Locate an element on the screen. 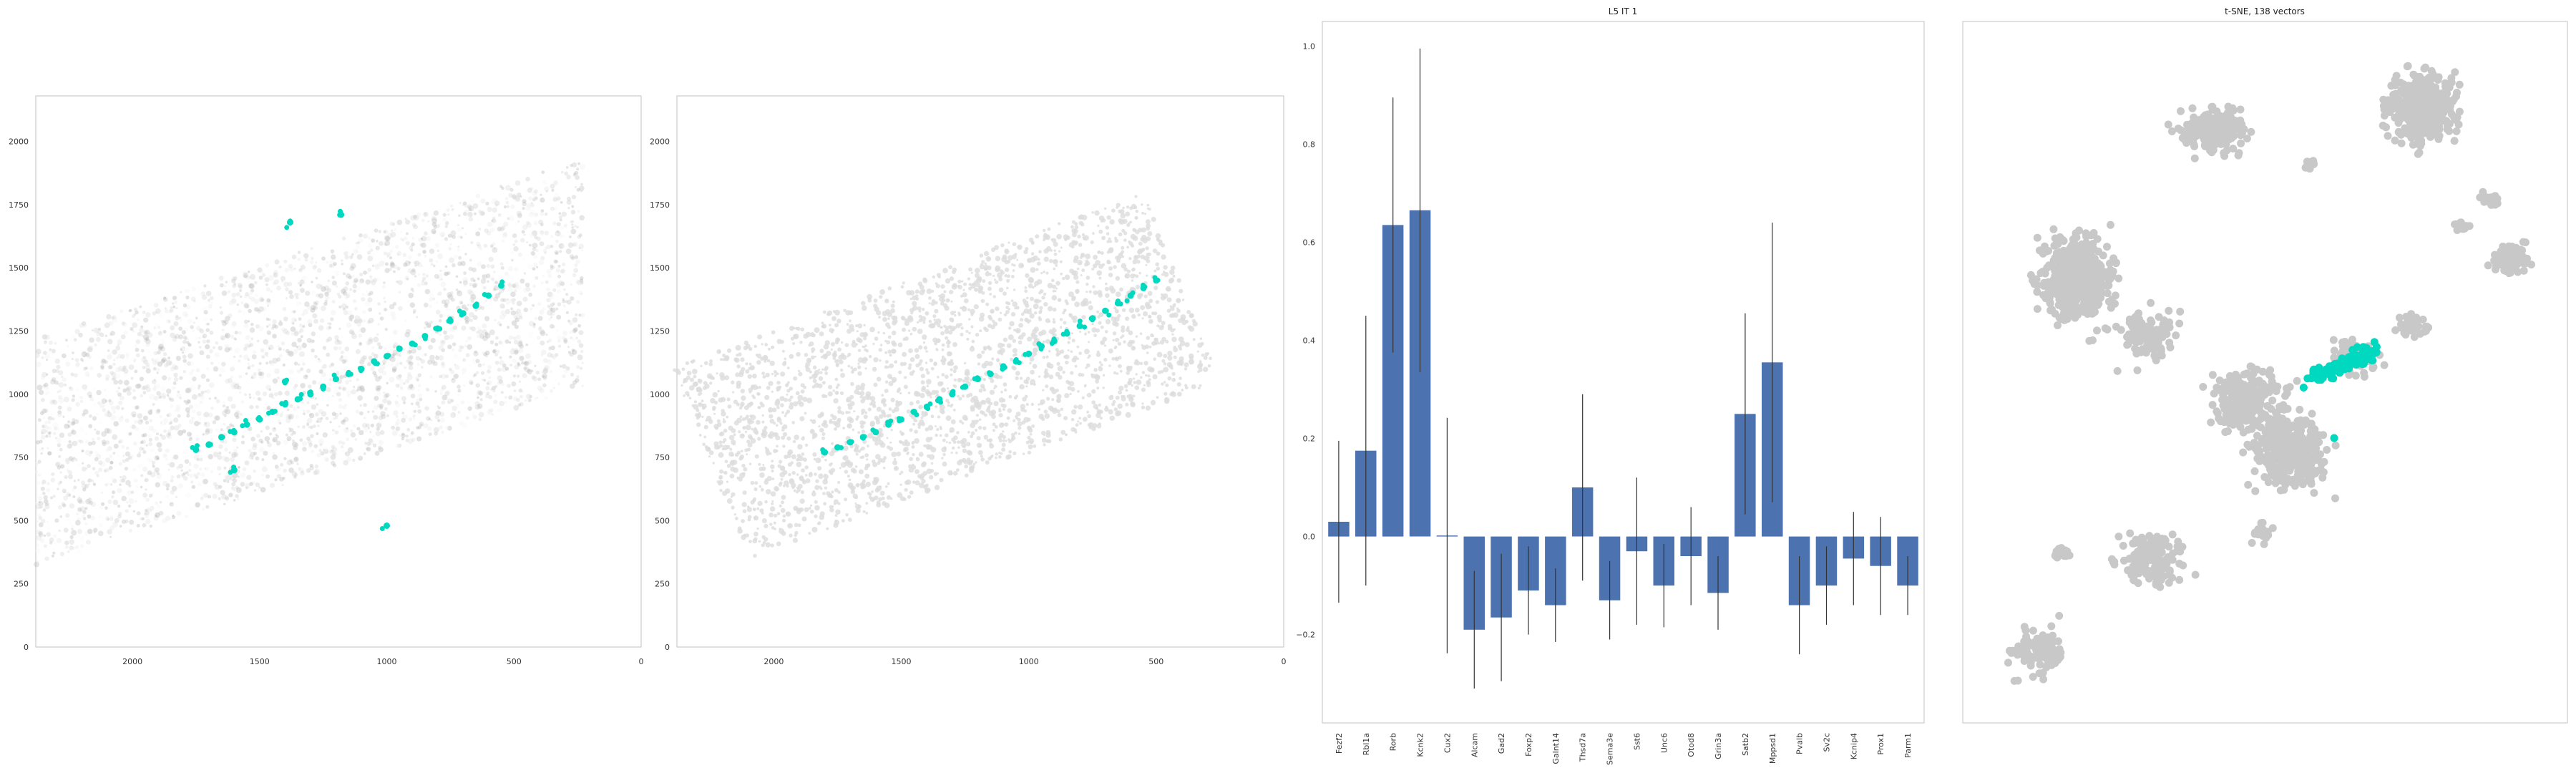 The width and height of the screenshot is (2576, 773). y-tick-label: 0 is located at coordinates (26, 648).